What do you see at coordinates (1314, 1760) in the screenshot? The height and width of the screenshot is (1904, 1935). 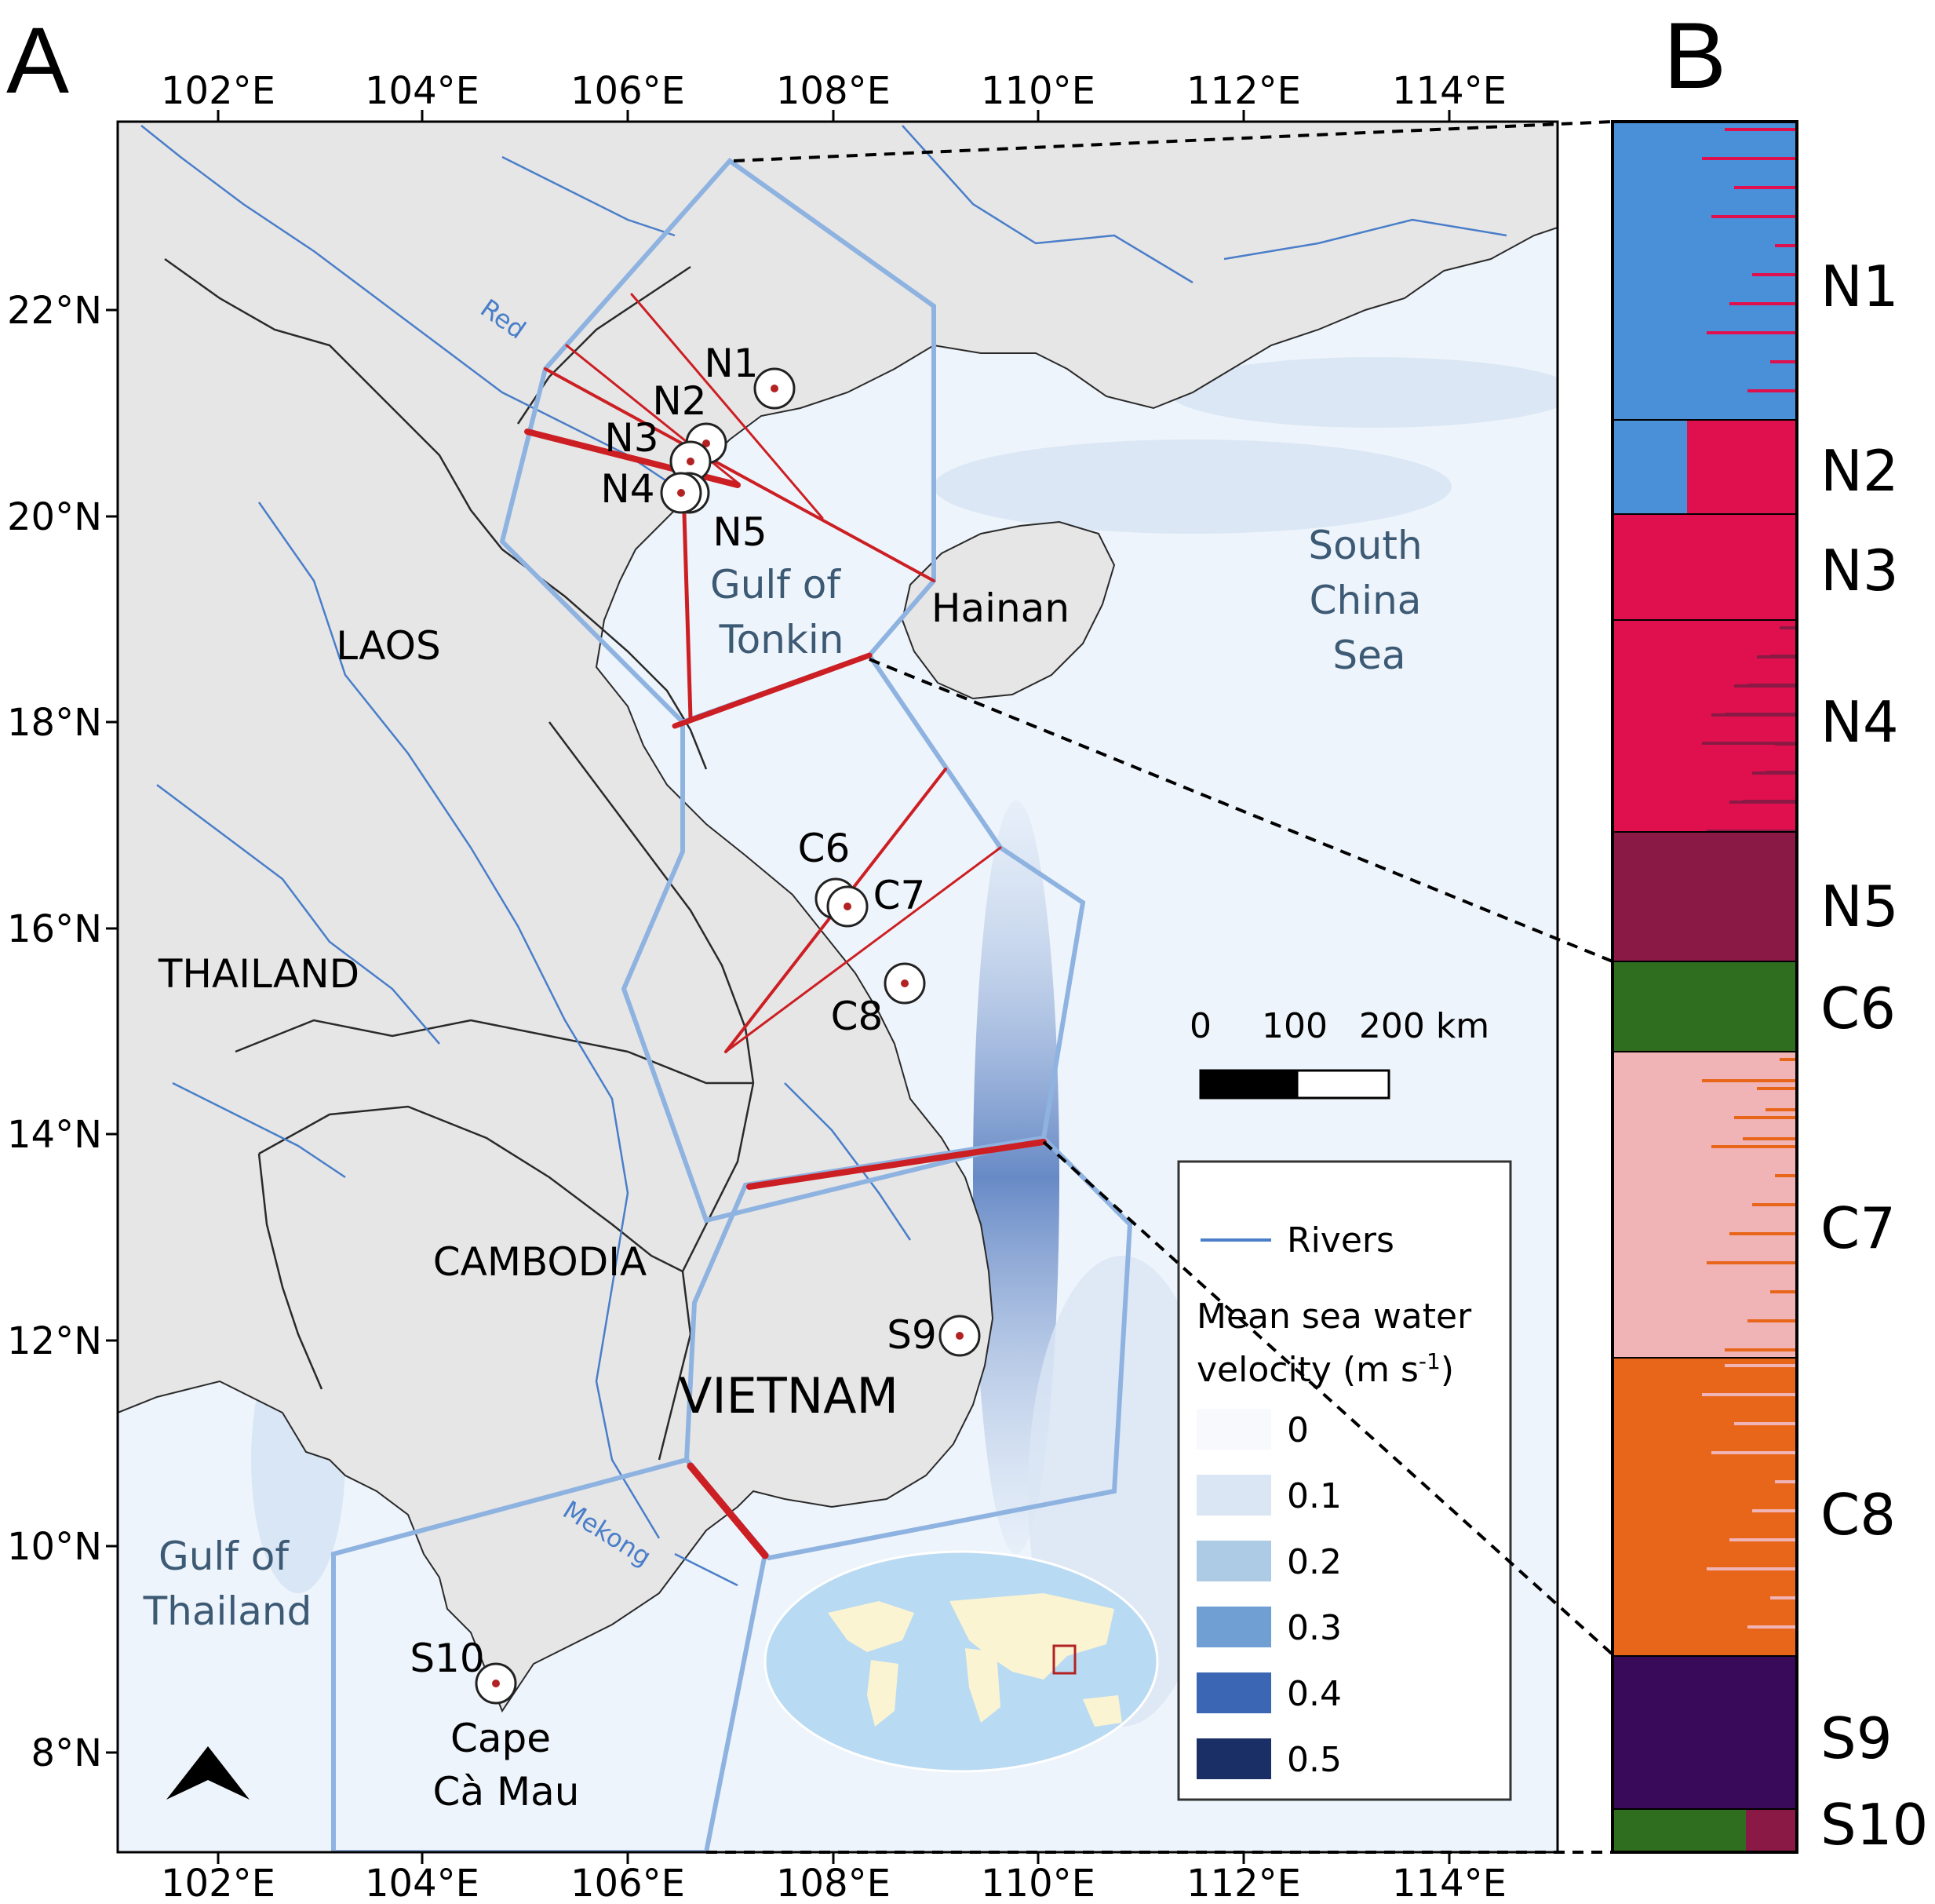 I see `legend-swatch-label: 0.5` at bounding box center [1314, 1760].